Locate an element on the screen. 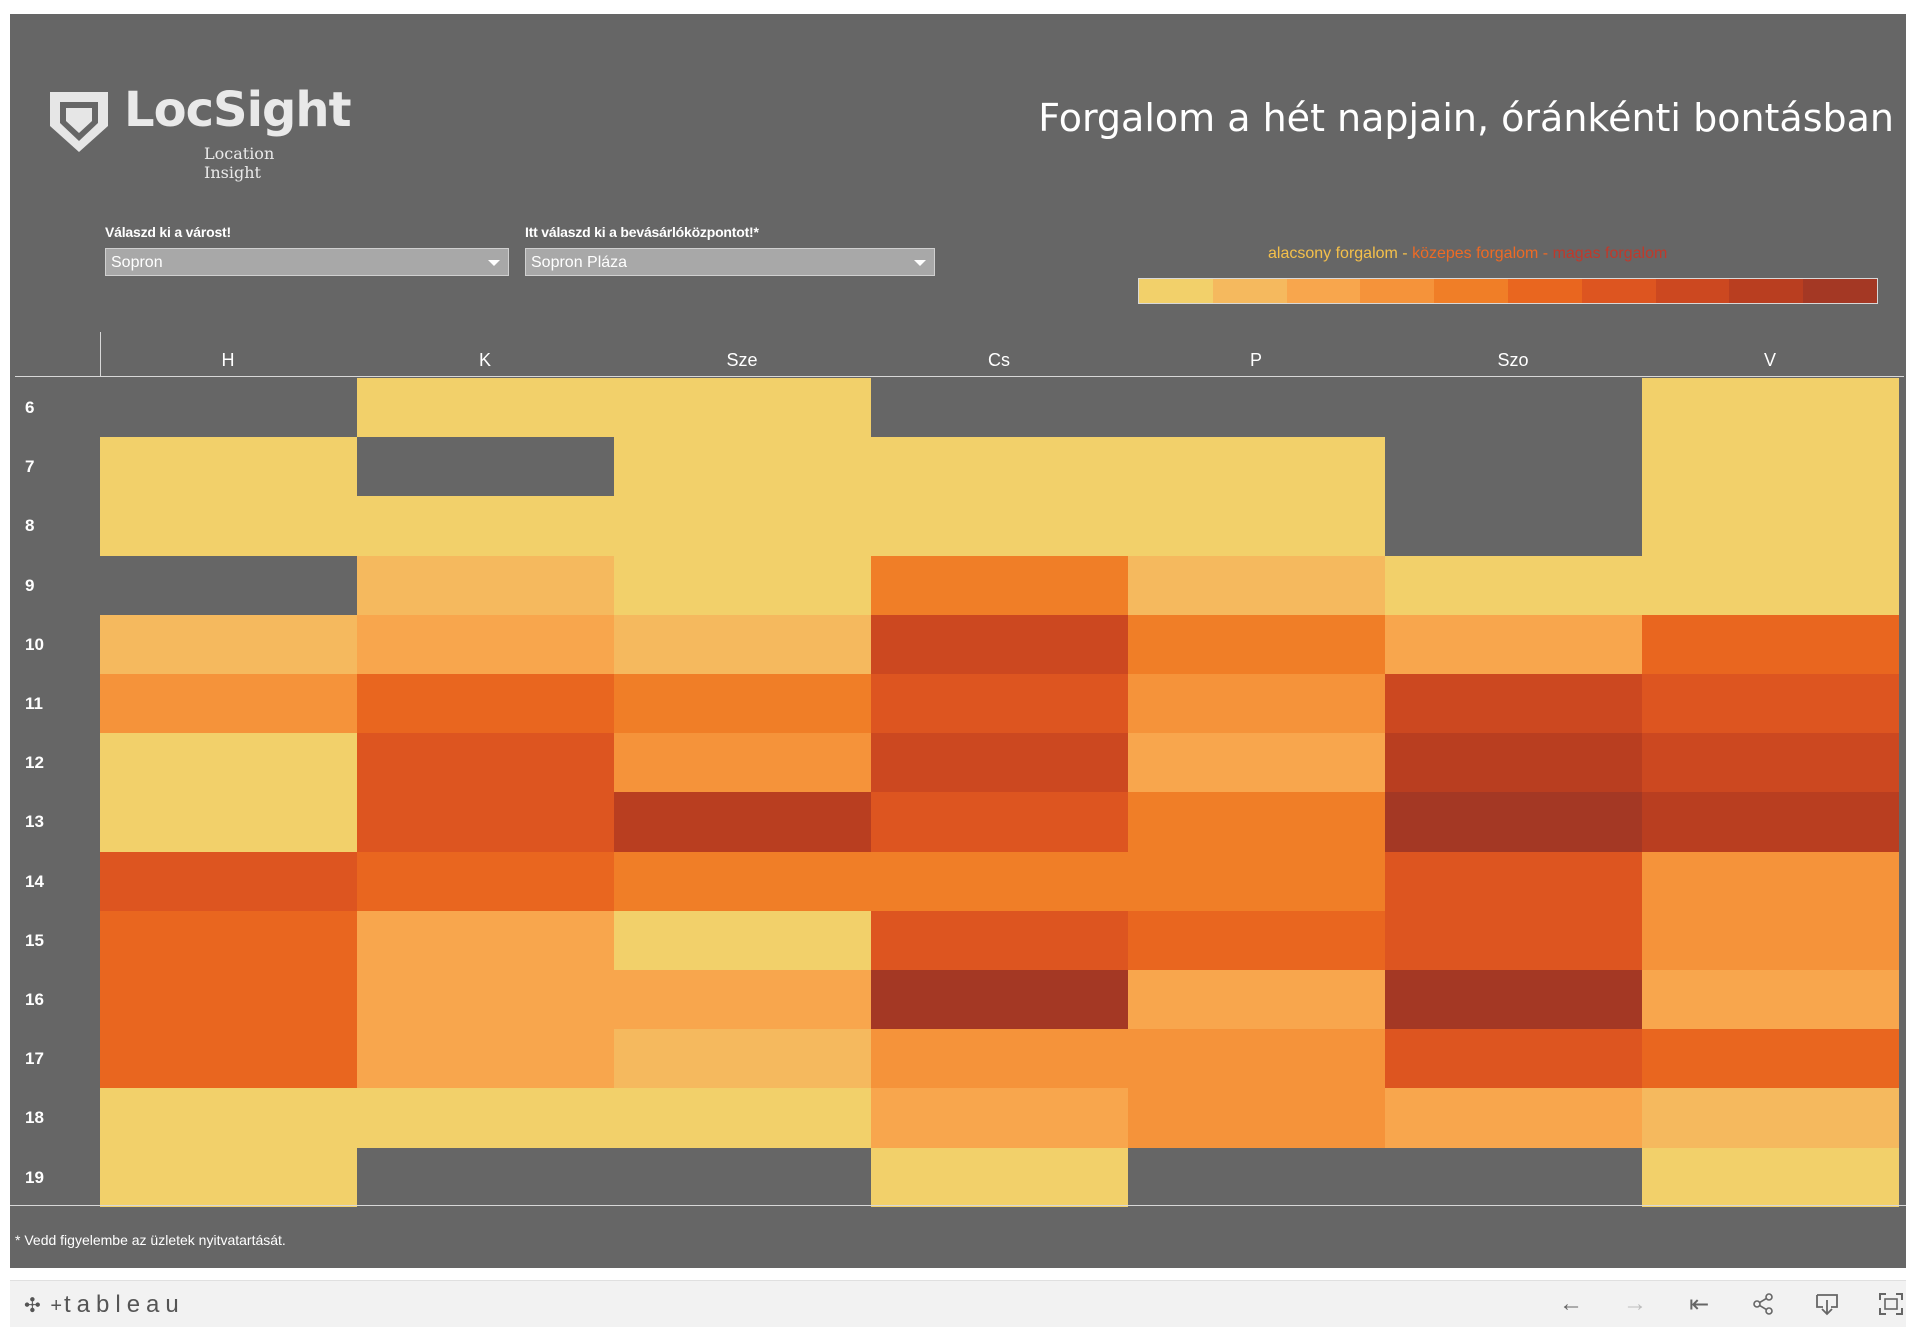  mall-dropdown-value: Sopron Pláza is located at coordinates (579, 262).